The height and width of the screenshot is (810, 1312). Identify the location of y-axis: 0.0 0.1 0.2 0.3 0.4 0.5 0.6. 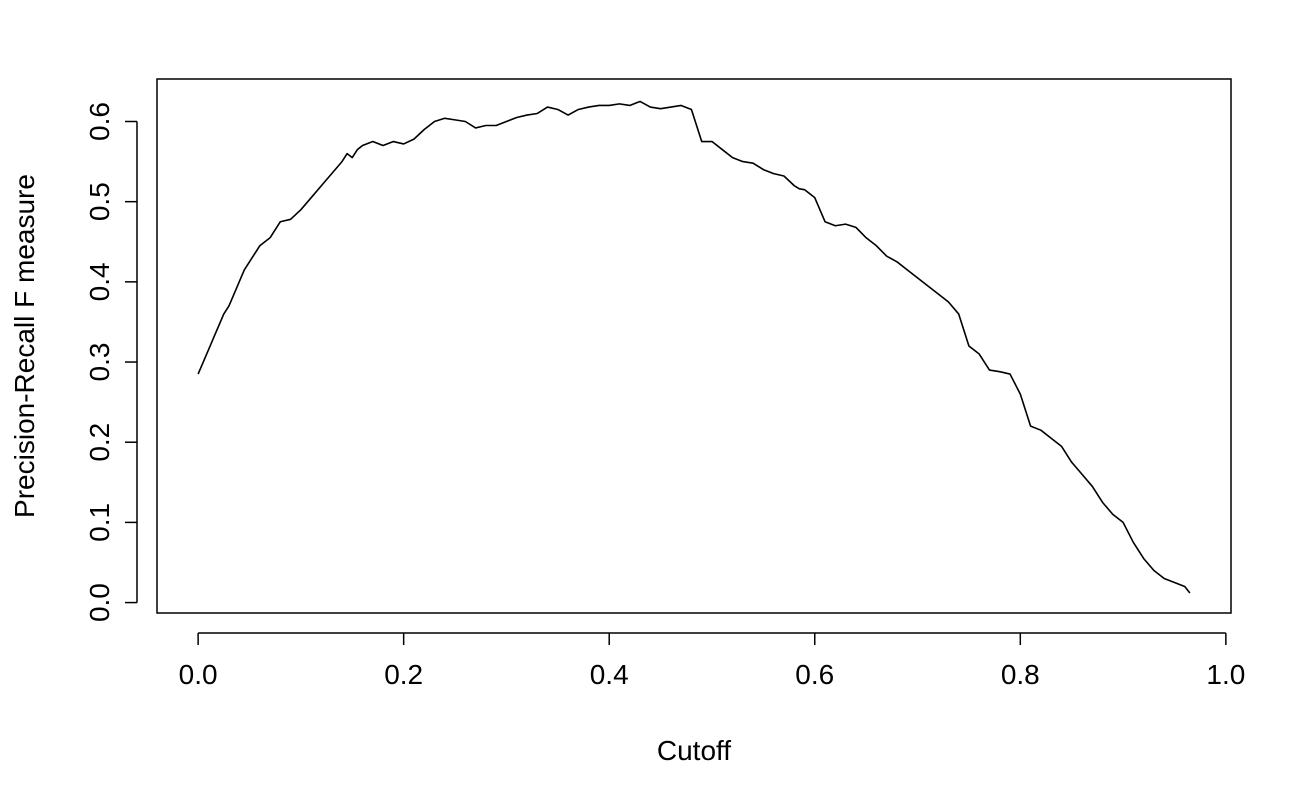
(111, 362).